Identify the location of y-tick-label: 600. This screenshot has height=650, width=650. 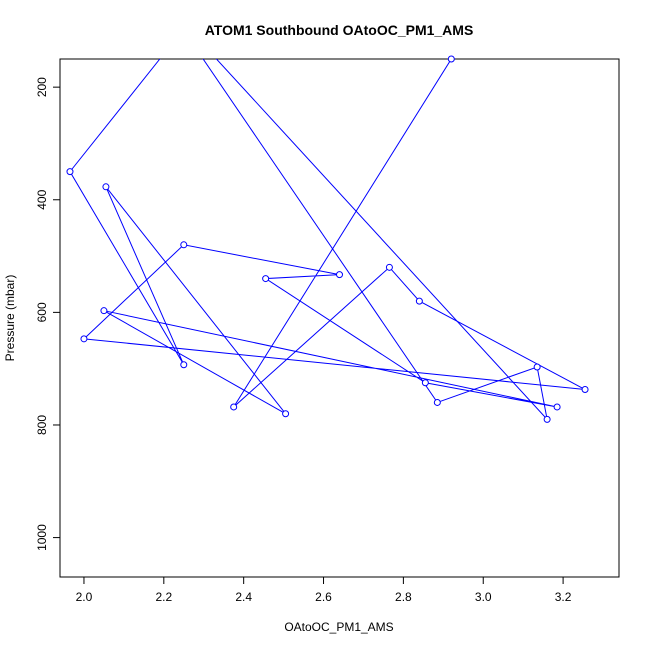
(42, 312).